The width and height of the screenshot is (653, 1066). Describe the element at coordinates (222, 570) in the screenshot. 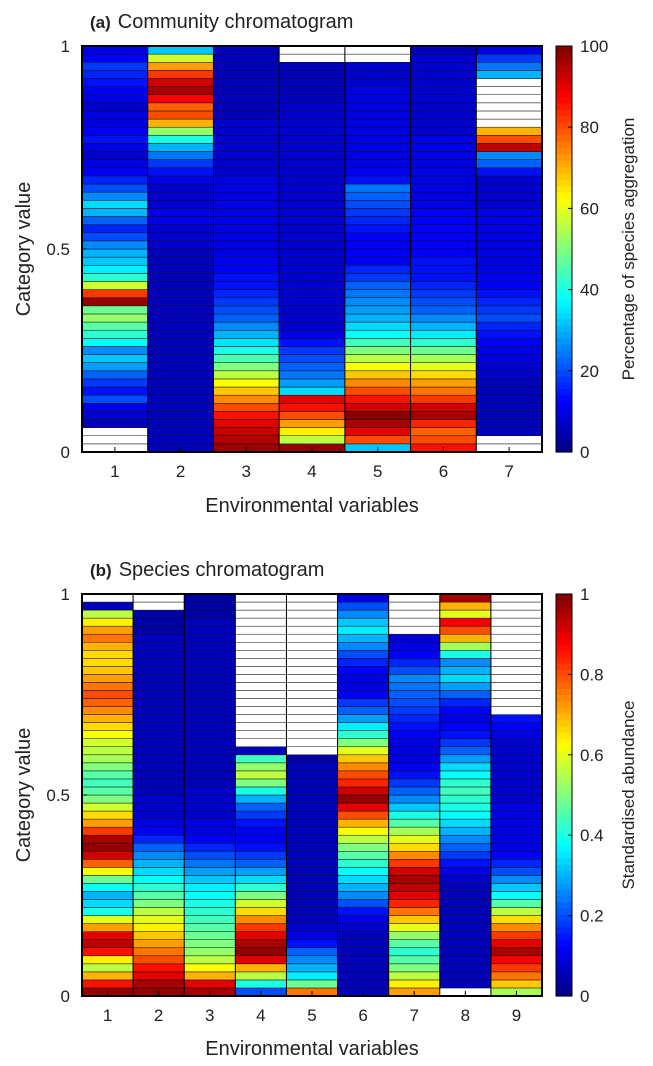

I see `chart-title: Species chromatogram` at that location.